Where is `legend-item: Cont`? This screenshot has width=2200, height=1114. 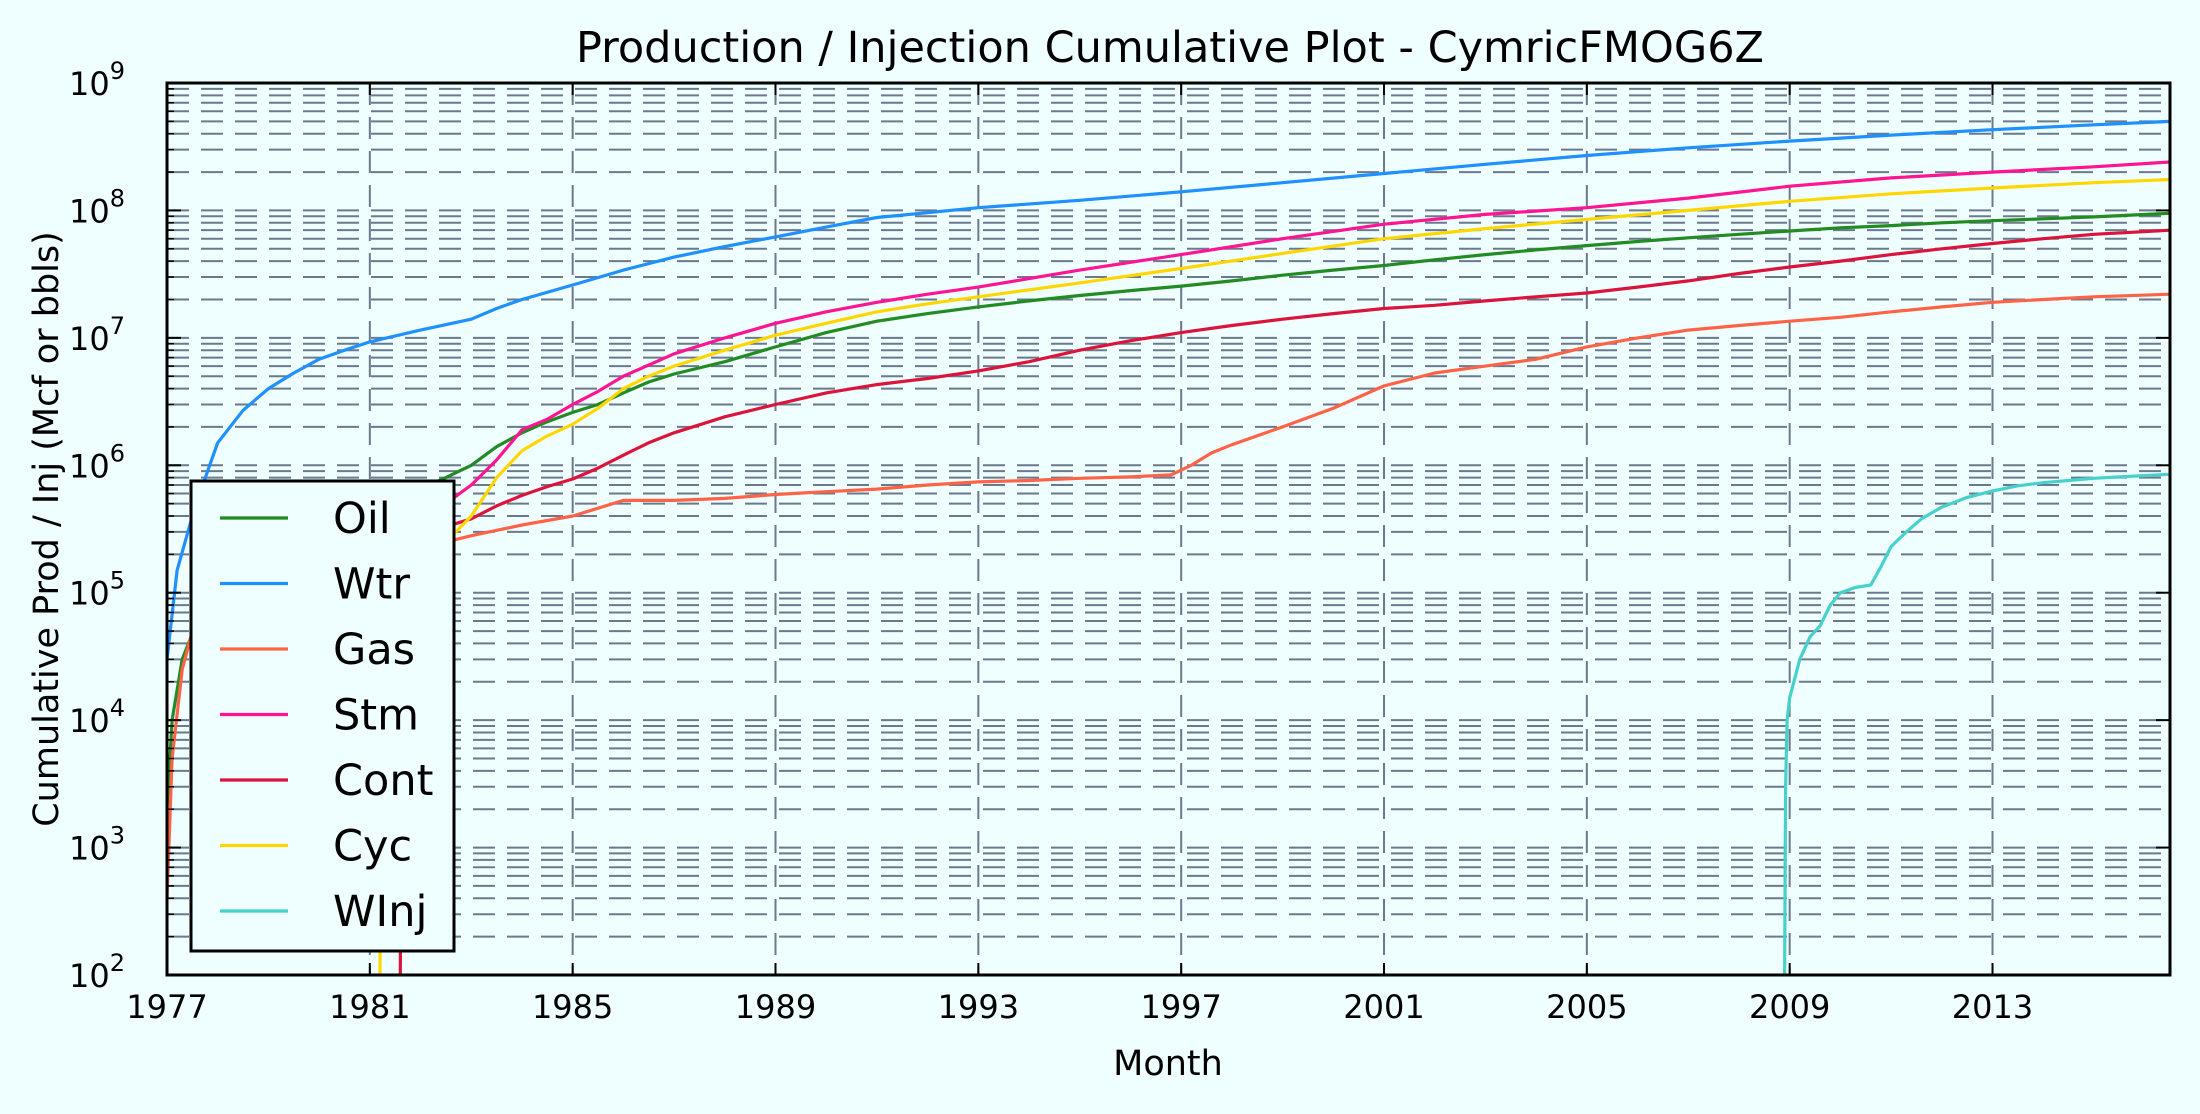 legend-item: Cont is located at coordinates (326, 781).